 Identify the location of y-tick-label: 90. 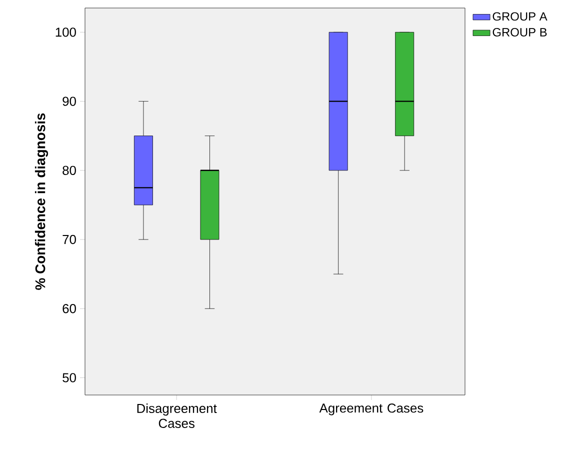
(69, 101).